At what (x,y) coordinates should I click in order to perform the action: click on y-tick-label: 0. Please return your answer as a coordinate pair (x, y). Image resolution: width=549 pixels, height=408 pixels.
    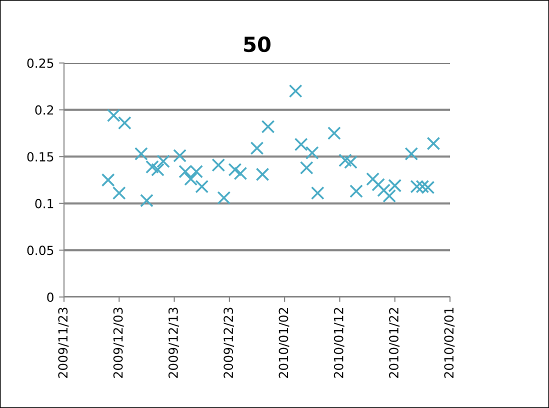
    Looking at the image, I should click on (50, 297).